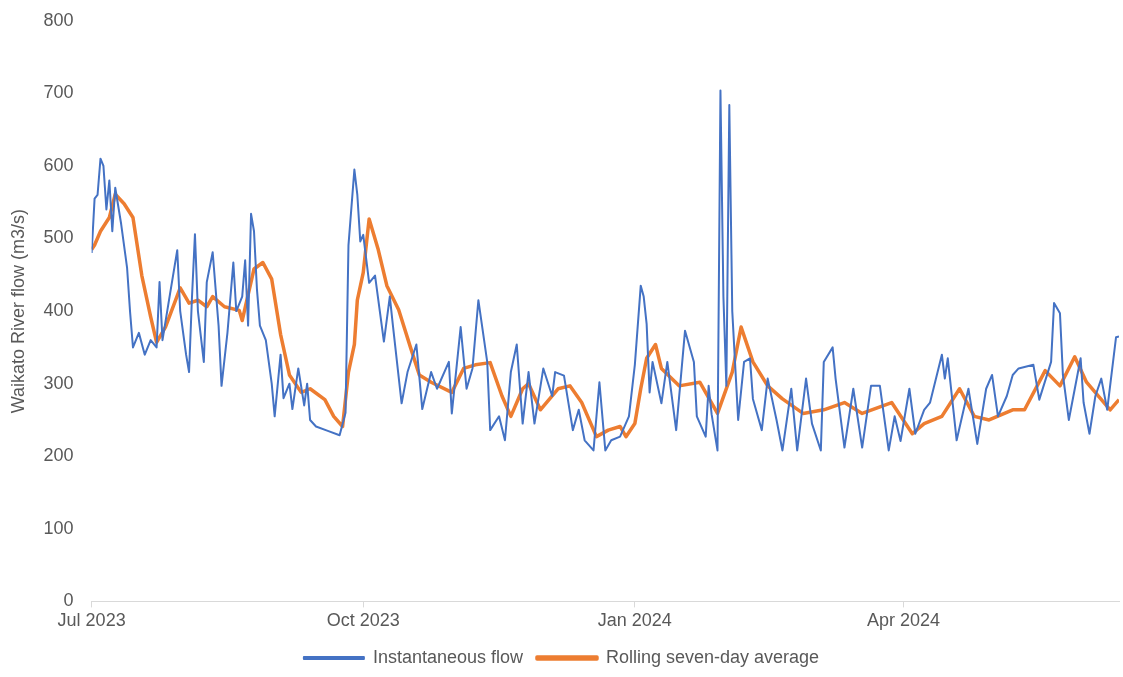 The height and width of the screenshot is (677, 1123). I want to click on y-axis-title: Waikato River flow (m3/s), so click(17, 311).